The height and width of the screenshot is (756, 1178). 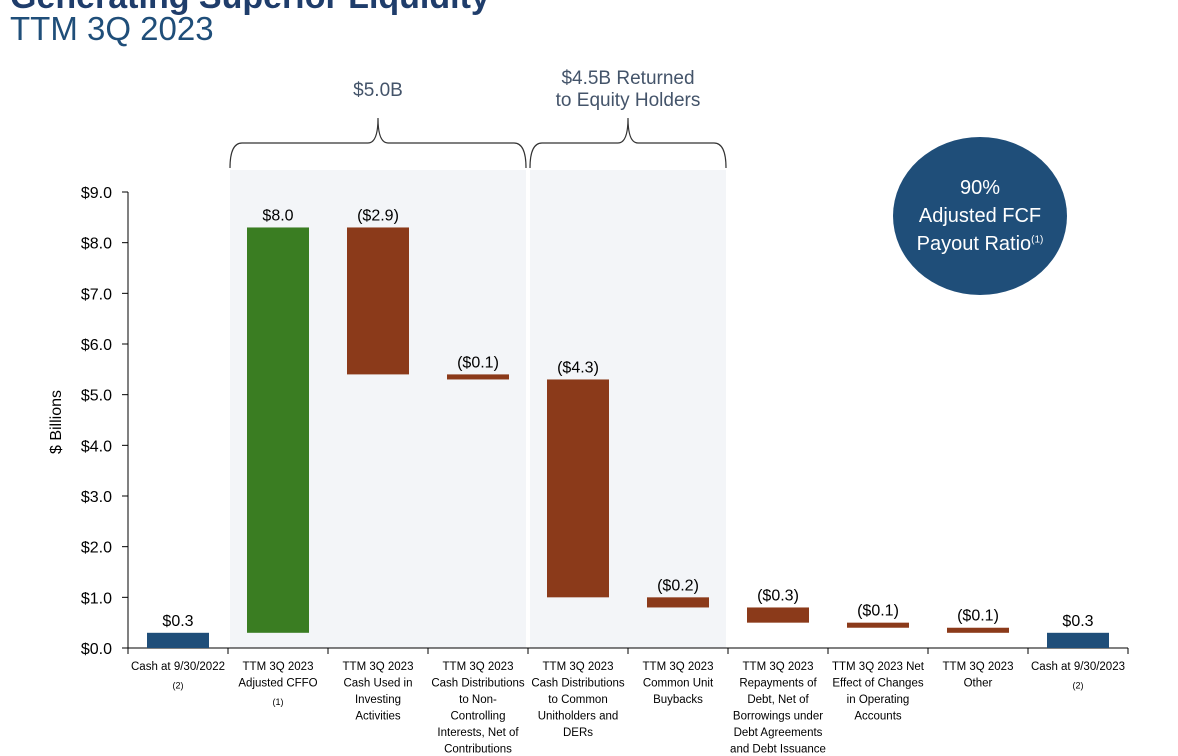 I want to click on payout-ratio-badge: 90% Adjusted FCF Payout Ratio(1), so click(x=980, y=216).